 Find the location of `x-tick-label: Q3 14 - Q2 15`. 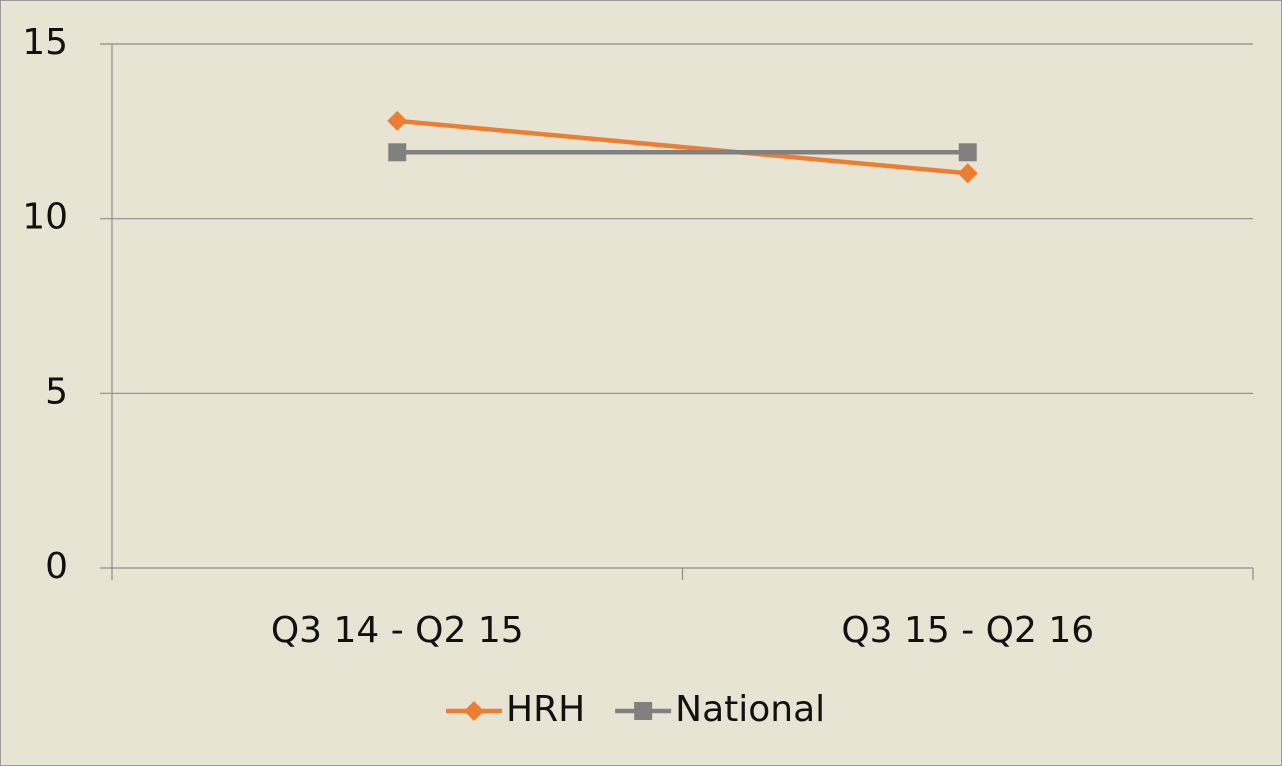

x-tick-label: Q3 14 - Q2 15 is located at coordinates (397, 630).